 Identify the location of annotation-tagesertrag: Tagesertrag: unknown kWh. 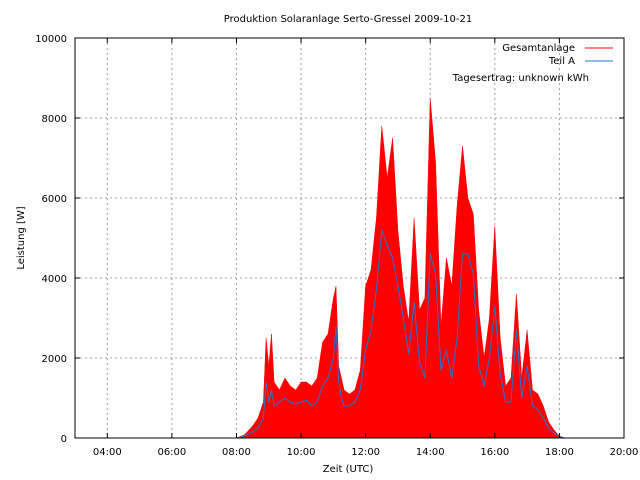
(520, 78).